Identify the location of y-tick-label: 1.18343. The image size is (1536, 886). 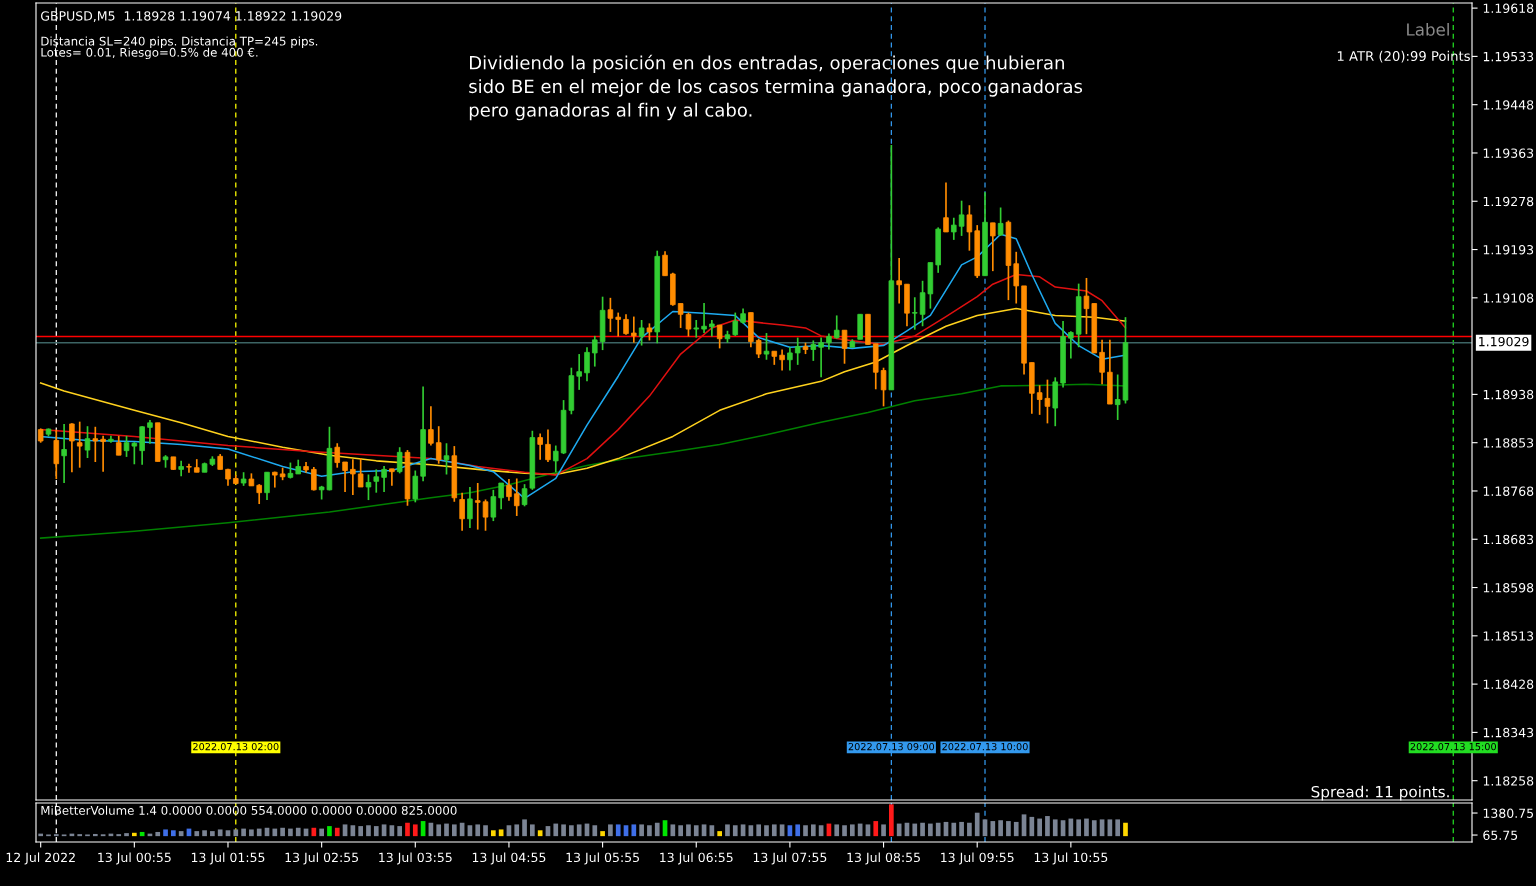
(1508, 732).